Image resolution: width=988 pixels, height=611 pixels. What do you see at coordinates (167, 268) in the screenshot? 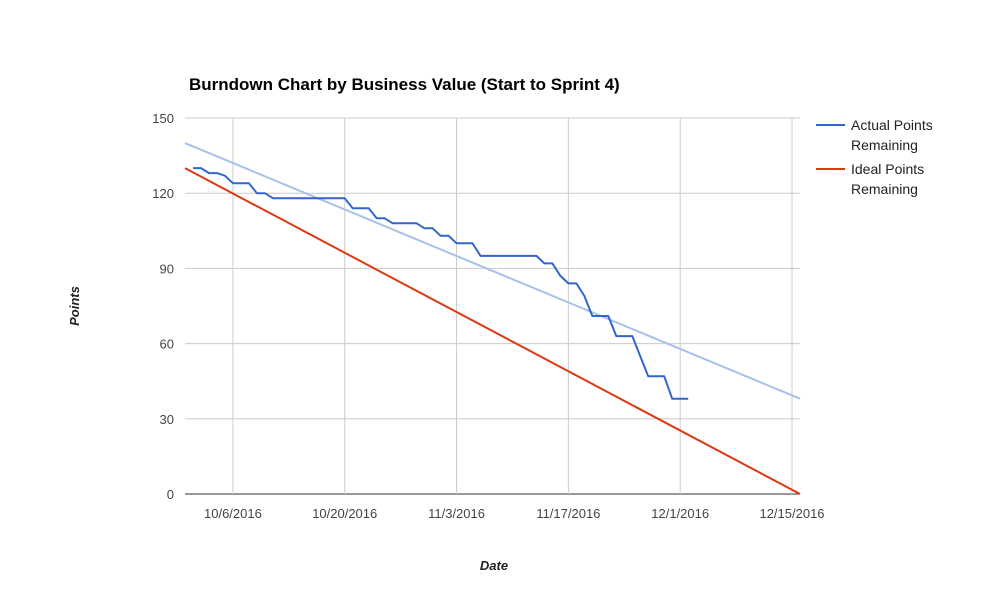
I see `y-tick-label: 90` at bounding box center [167, 268].